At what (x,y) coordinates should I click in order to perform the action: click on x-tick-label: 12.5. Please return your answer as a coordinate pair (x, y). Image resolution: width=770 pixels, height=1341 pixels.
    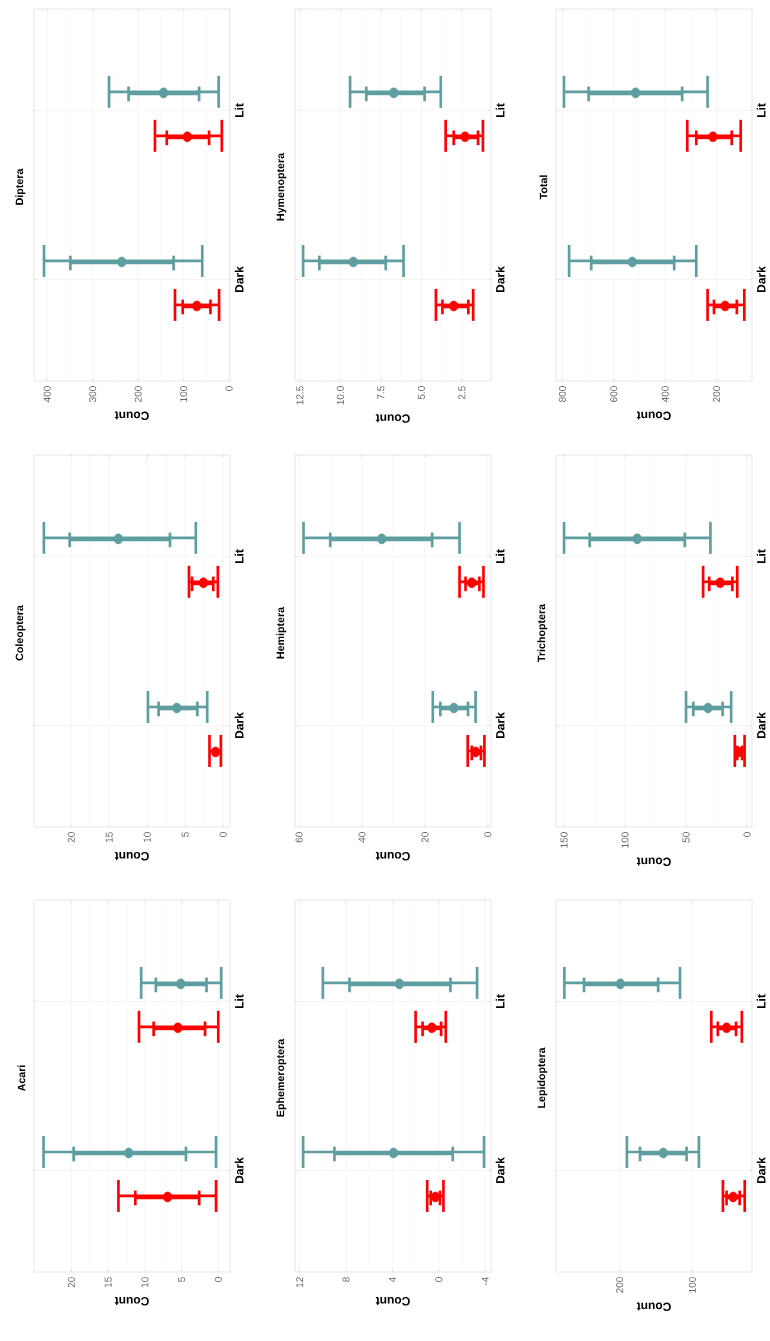
    Looking at the image, I should click on (300, 395).